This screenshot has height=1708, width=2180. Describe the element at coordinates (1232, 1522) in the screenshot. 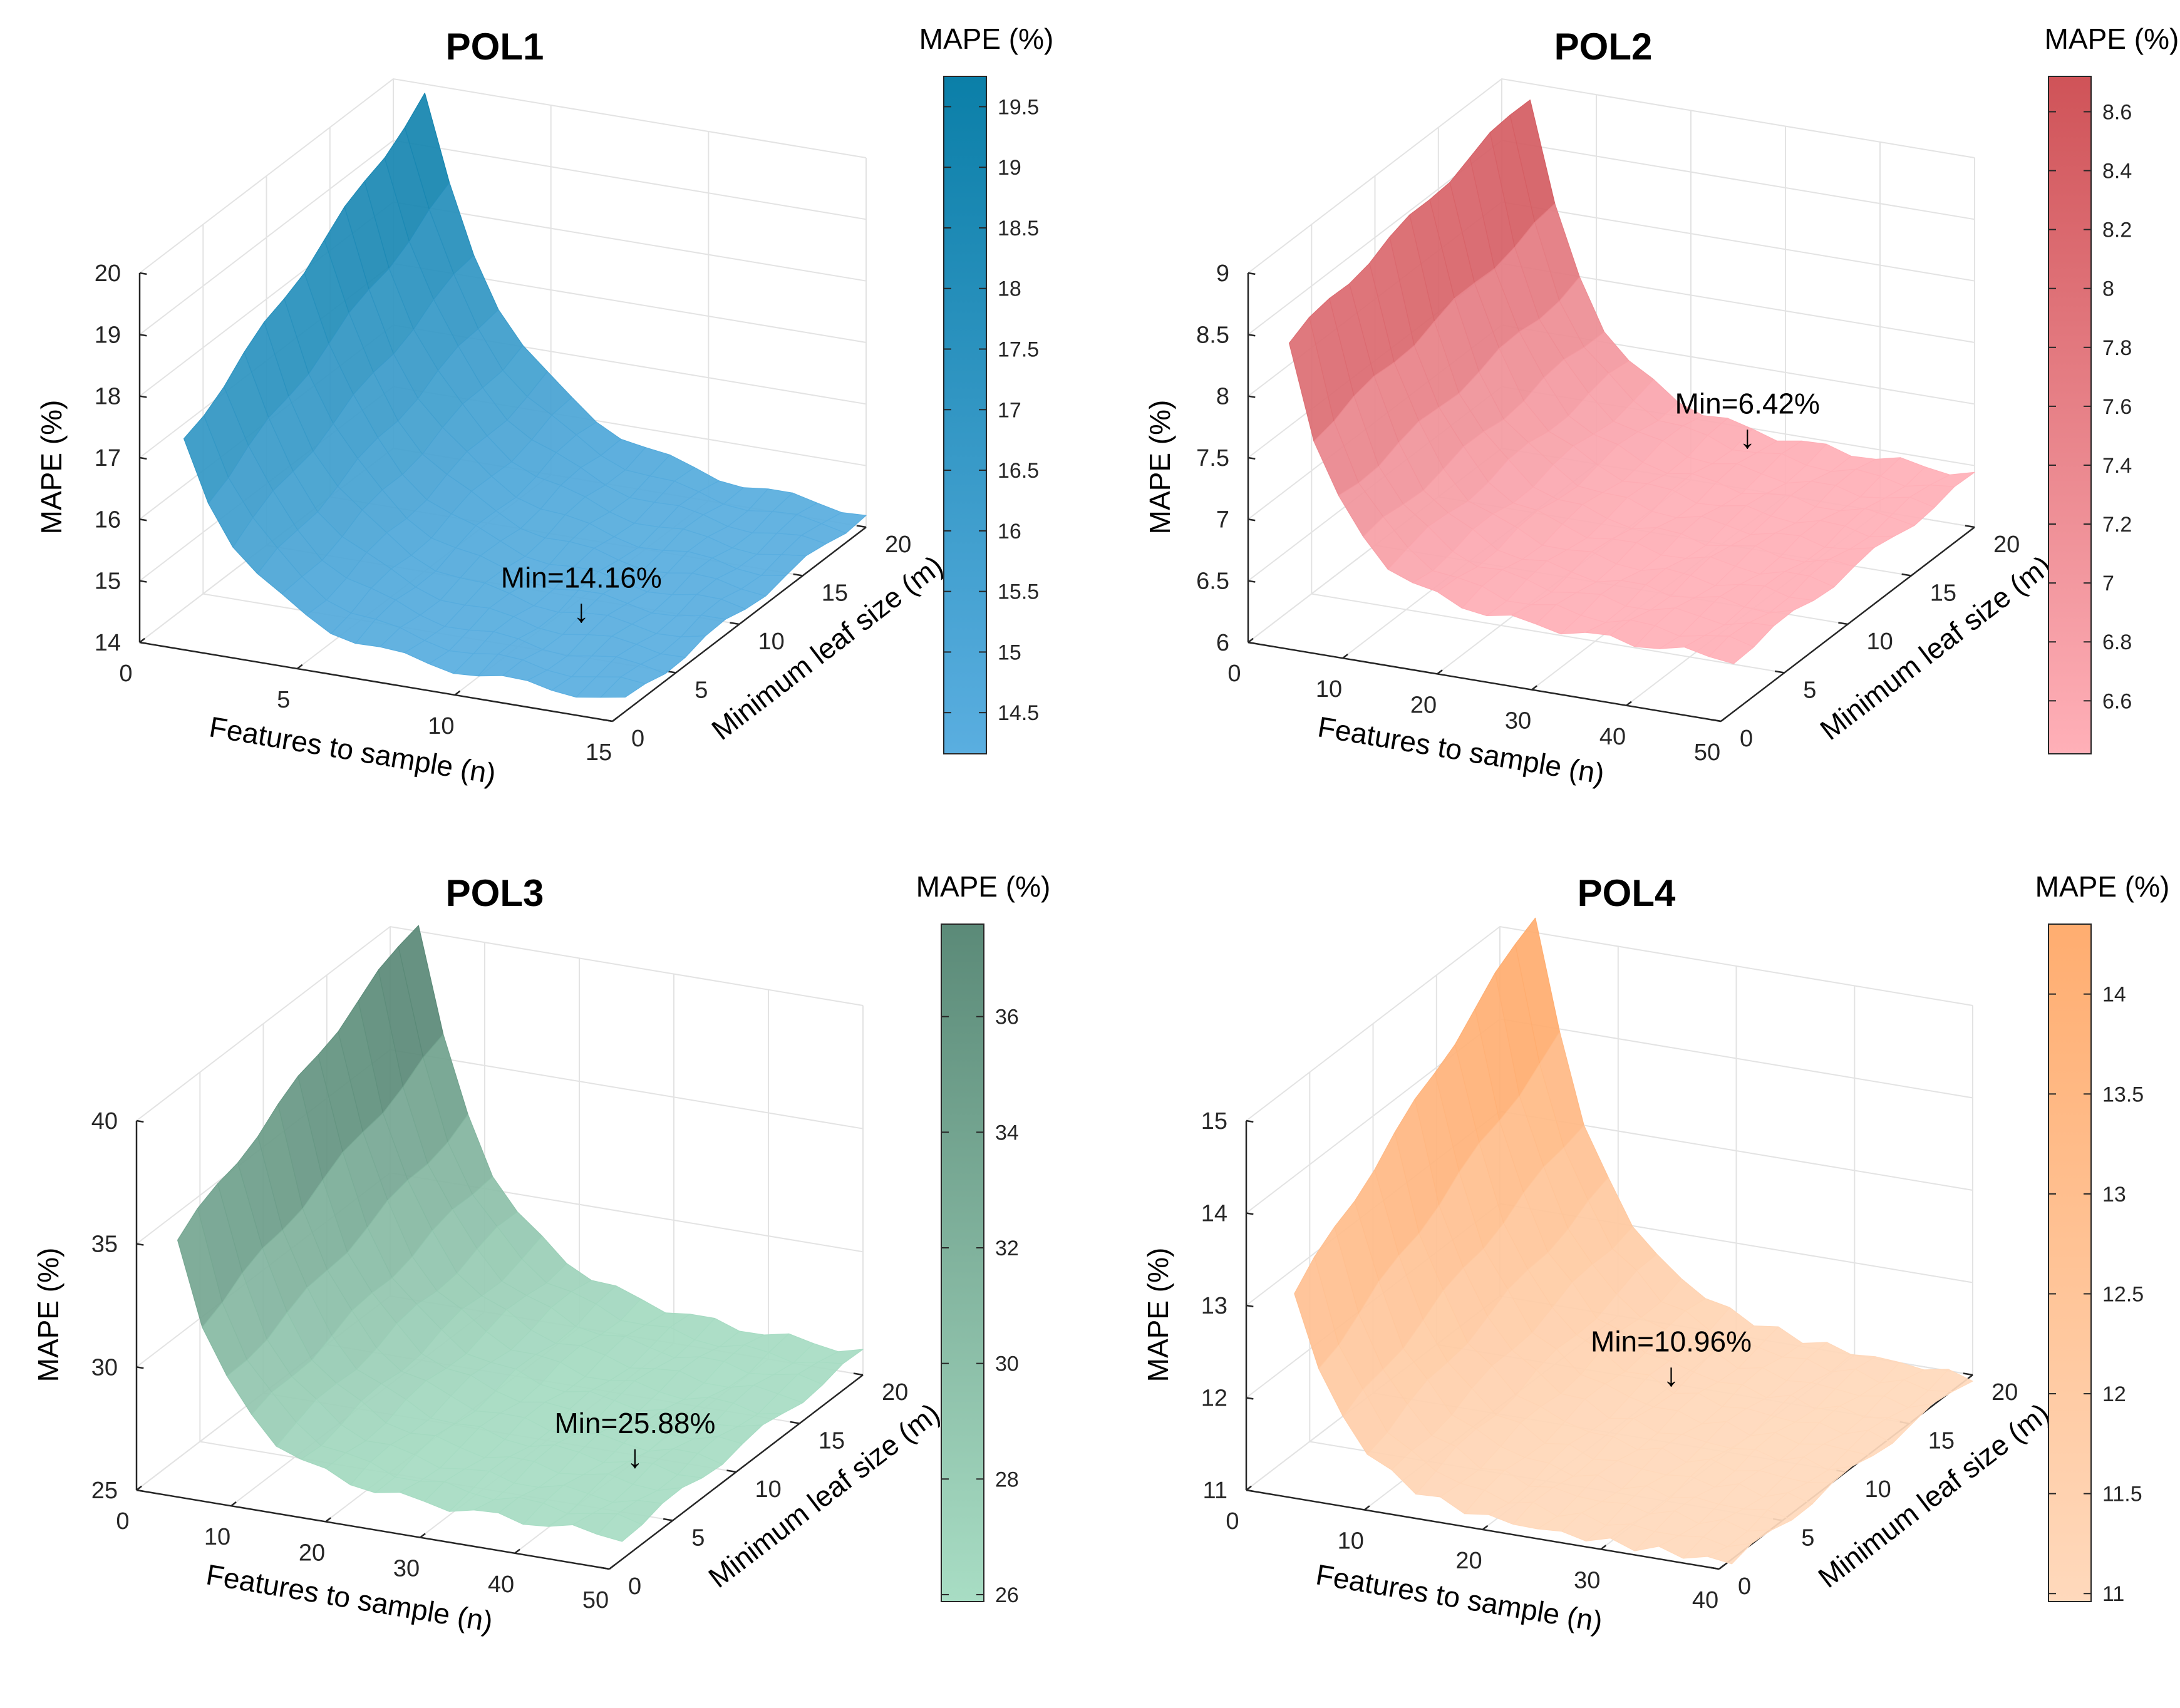

I see `x-tick-label: 0` at that location.